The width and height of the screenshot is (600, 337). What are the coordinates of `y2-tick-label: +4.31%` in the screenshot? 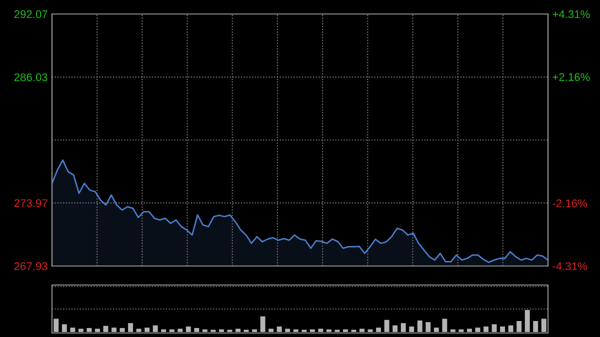 It's located at (571, 14).